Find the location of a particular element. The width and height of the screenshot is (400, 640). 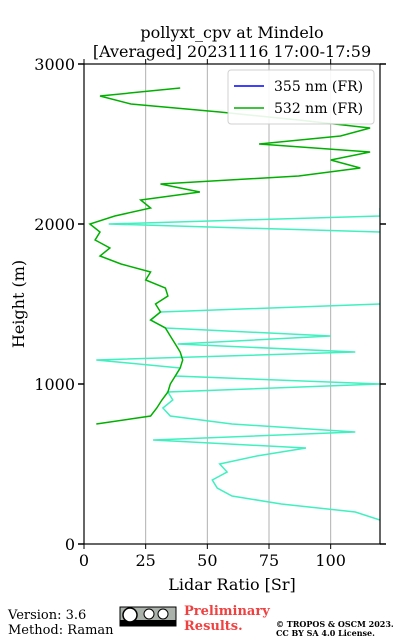

x-tick-label: 100 is located at coordinates (330, 560).